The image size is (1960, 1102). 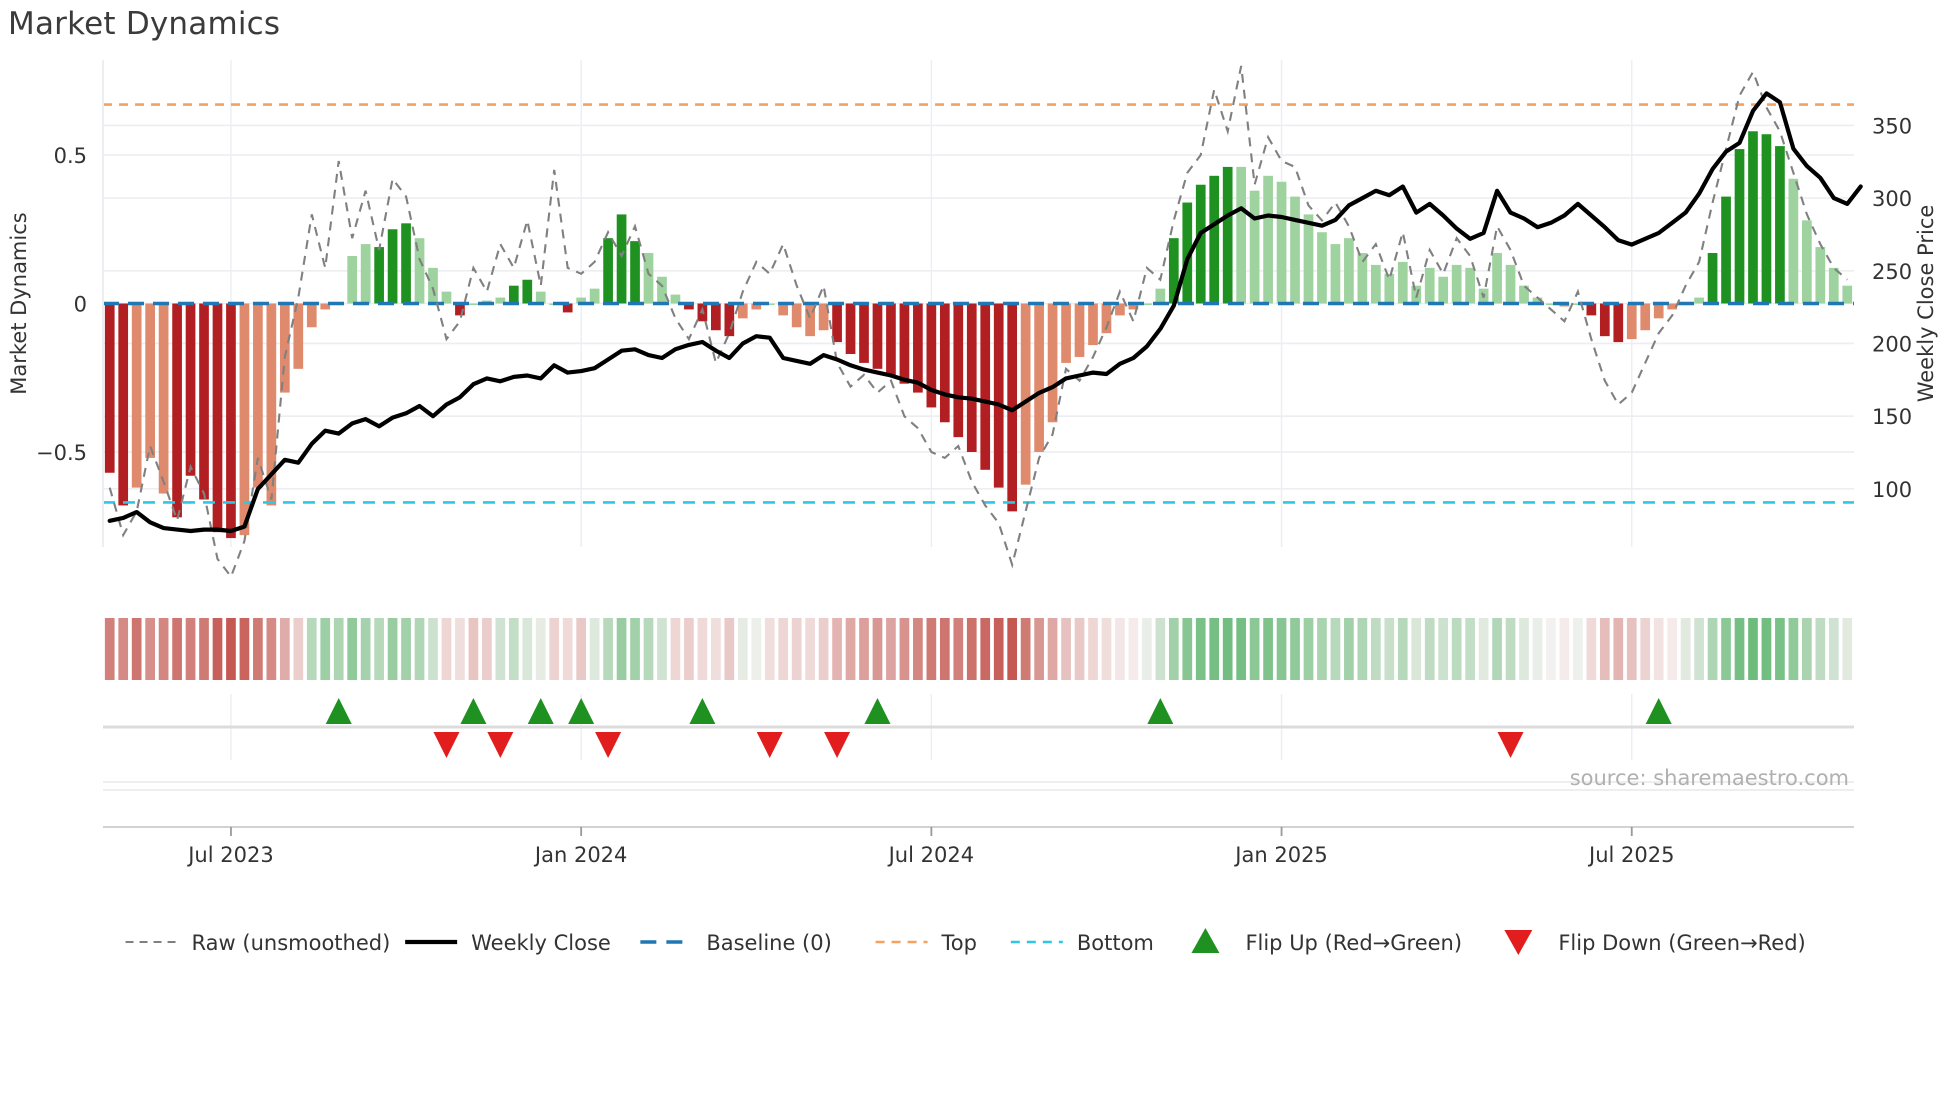 What do you see at coordinates (1082, 943) in the screenshot?
I see `legend-item: Bottom` at bounding box center [1082, 943].